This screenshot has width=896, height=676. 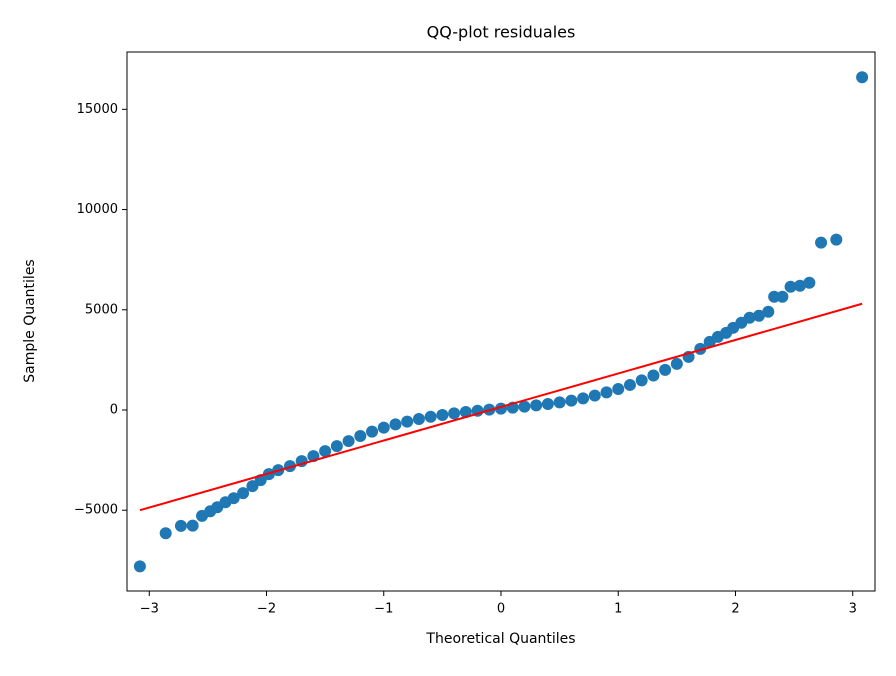 I want to click on x-axis-label: Theoretical Quantiles, so click(x=500, y=639).